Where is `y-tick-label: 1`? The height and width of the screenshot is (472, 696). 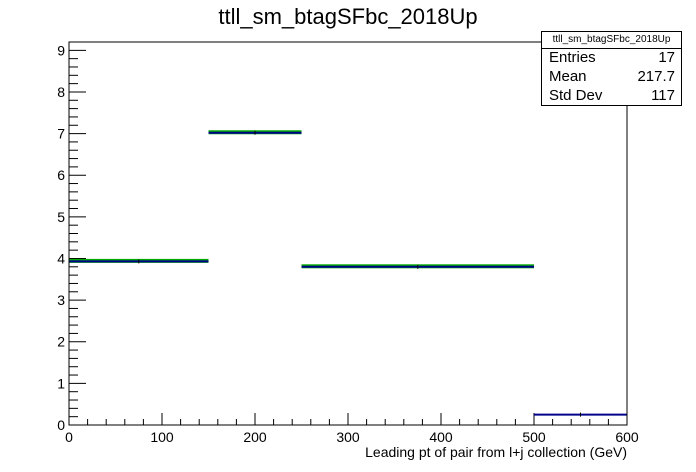
y-tick-label: 1 is located at coordinates (61, 383).